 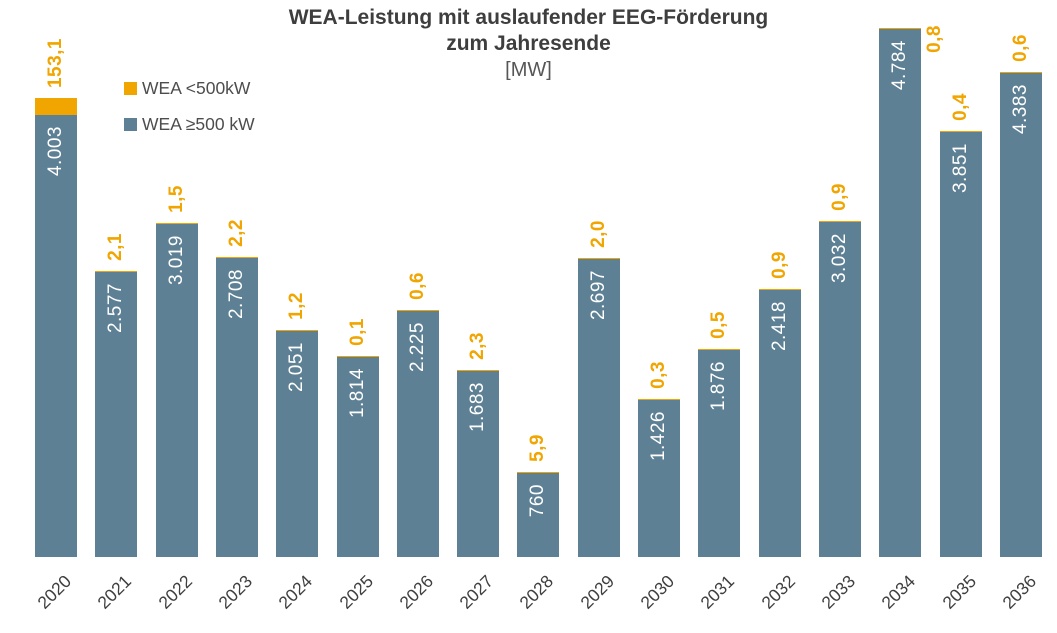 I want to click on bar-small-value-label: 2,2, so click(x=236, y=233).